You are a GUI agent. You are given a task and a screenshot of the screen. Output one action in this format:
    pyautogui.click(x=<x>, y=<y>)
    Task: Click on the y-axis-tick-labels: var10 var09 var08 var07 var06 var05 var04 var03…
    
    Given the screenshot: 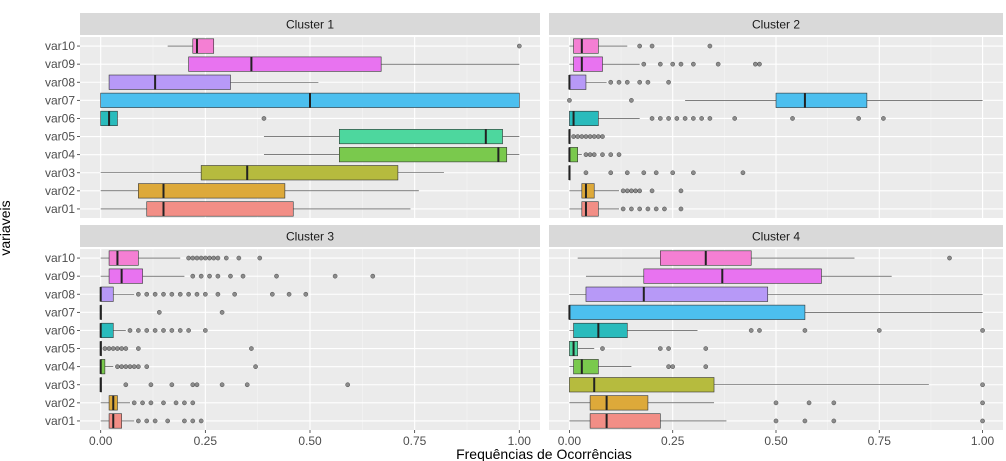 What is the action you would take?
    pyautogui.click(x=62, y=233)
    